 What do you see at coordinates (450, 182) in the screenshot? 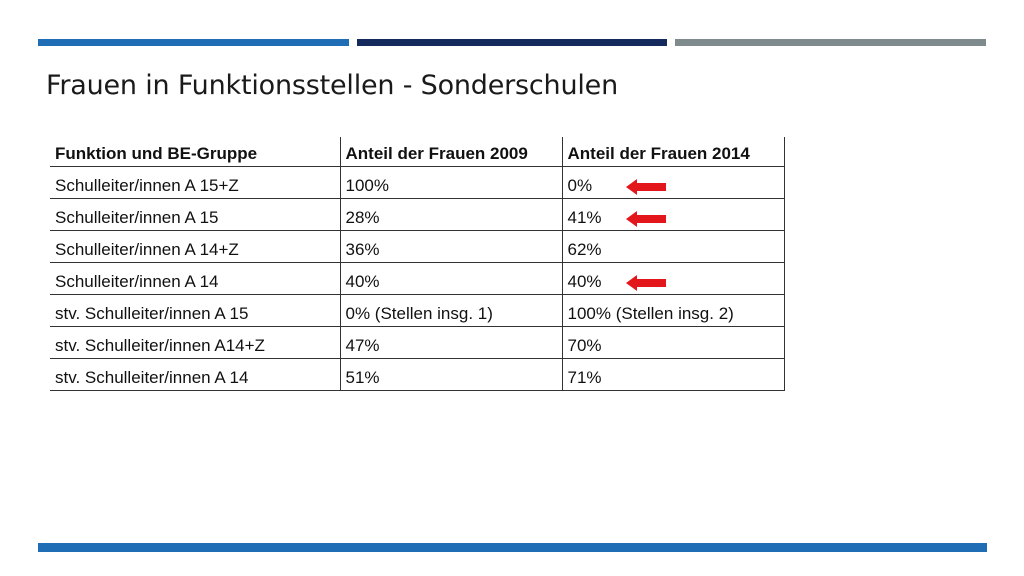
I see `cell-anteil-2009: 100%` at bounding box center [450, 182].